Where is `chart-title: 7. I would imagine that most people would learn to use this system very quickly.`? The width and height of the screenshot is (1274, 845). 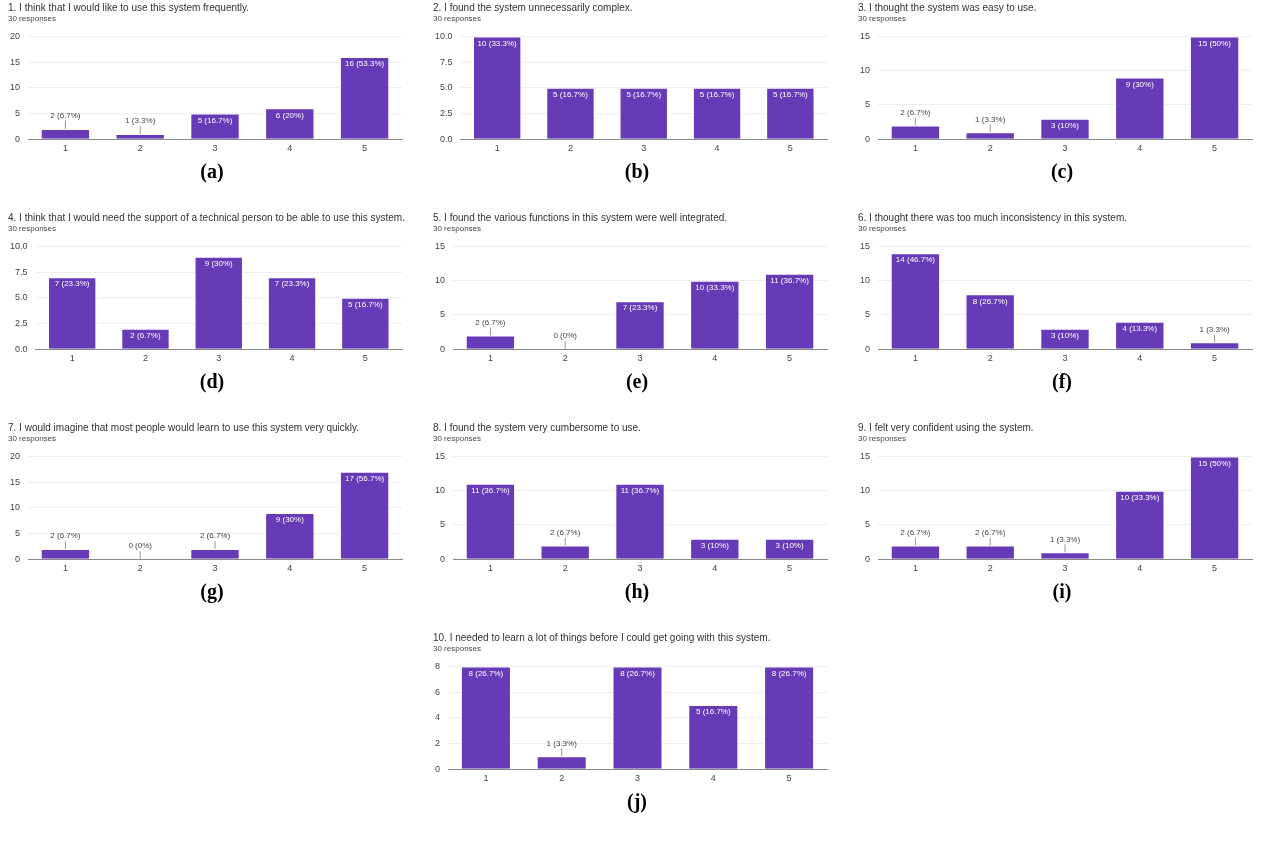 chart-title: 7. I would imagine that most people would learn to use this system very quickly. is located at coordinates (184, 427).